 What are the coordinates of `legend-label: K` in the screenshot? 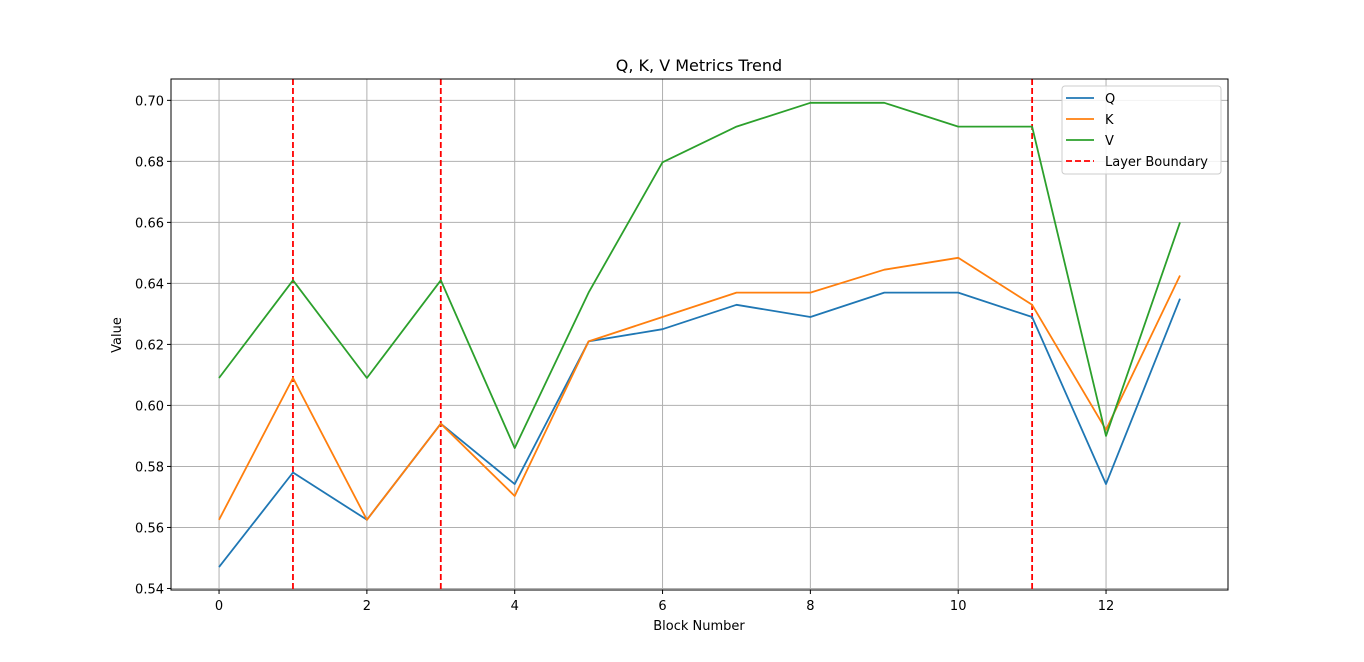 It's located at (1109, 120).